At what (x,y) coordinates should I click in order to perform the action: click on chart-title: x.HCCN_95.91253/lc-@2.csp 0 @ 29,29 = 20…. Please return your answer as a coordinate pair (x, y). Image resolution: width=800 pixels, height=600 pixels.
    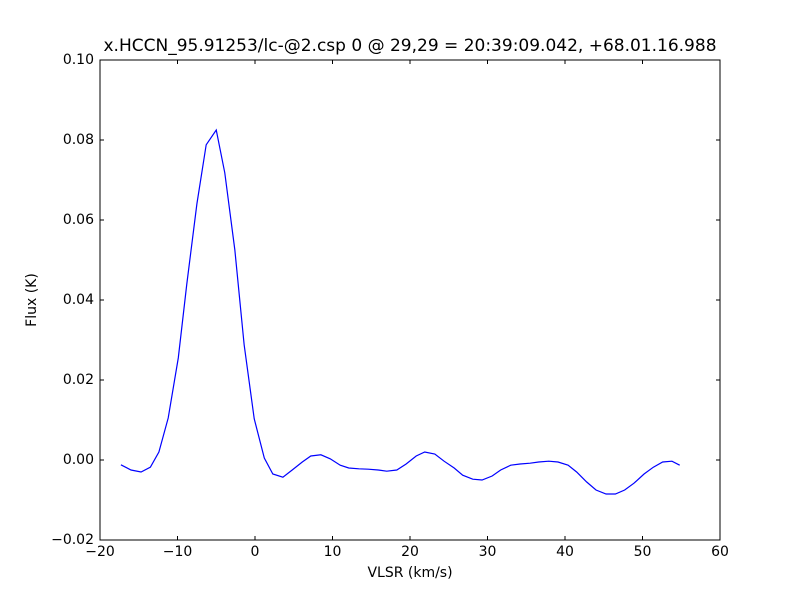
    Looking at the image, I should click on (409, 46).